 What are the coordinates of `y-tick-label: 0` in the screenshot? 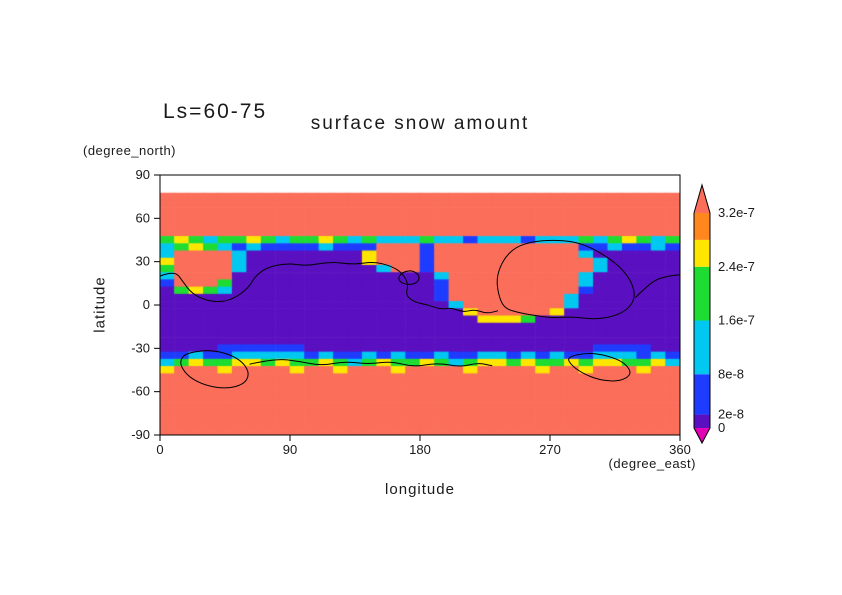 It's located at (146, 304).